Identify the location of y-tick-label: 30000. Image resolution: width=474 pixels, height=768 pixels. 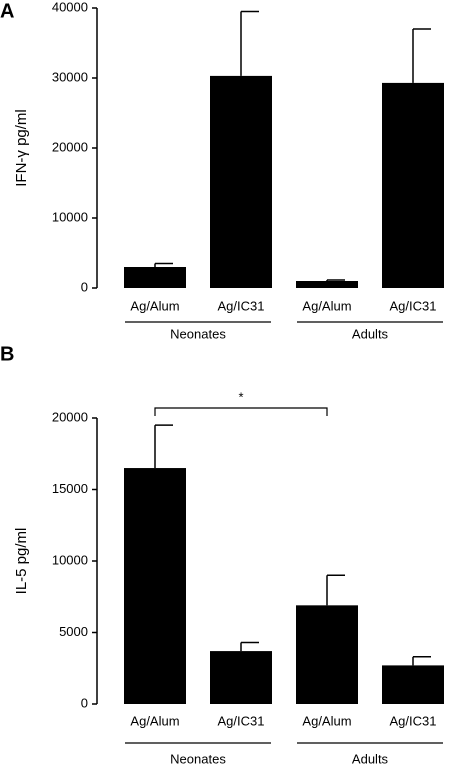
(70, 76).